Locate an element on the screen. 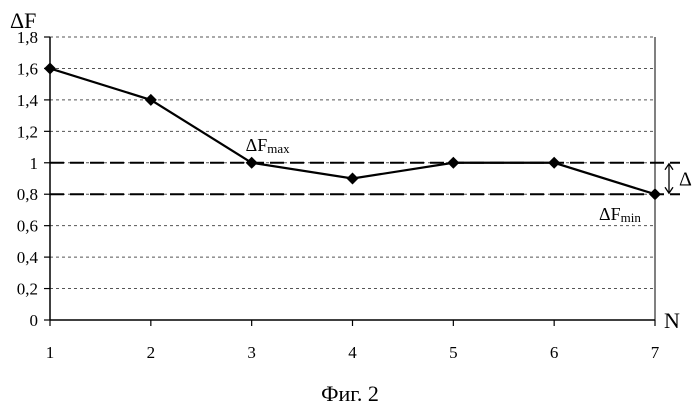  delta-f-max-subscript: max is located at coordinates (278, 148).